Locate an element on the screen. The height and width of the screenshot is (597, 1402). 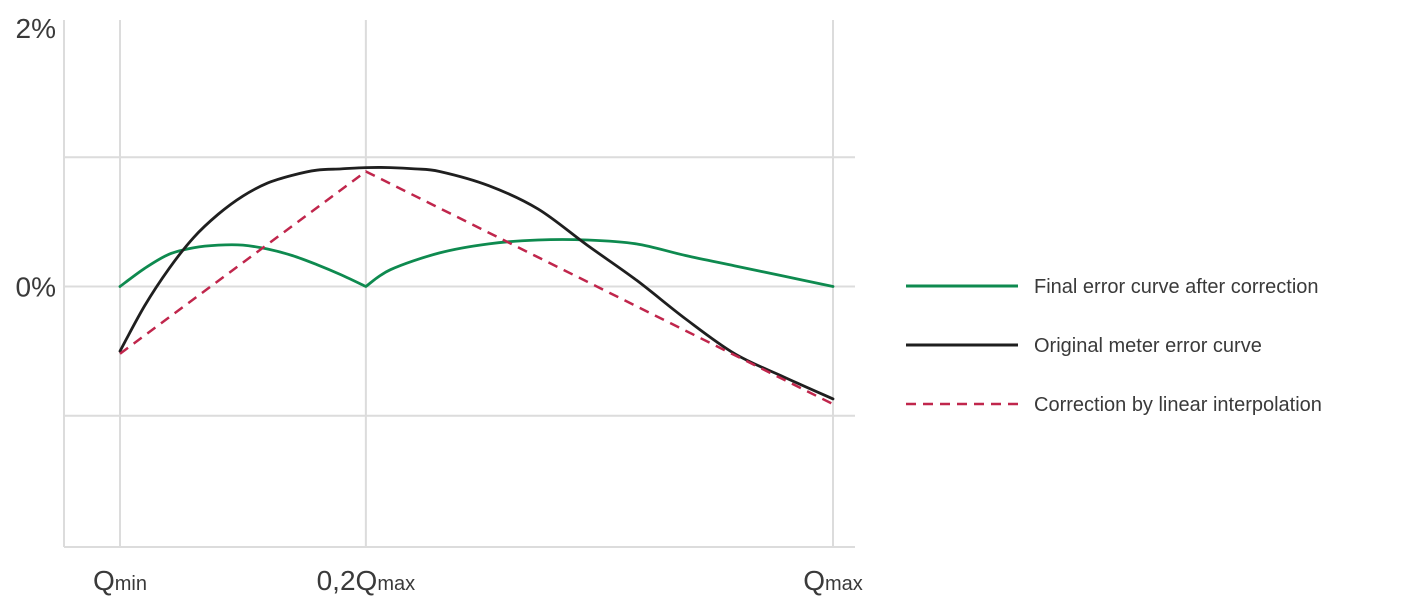
y-tick-labels: 2% 0% is located at coordinates (36, 158).